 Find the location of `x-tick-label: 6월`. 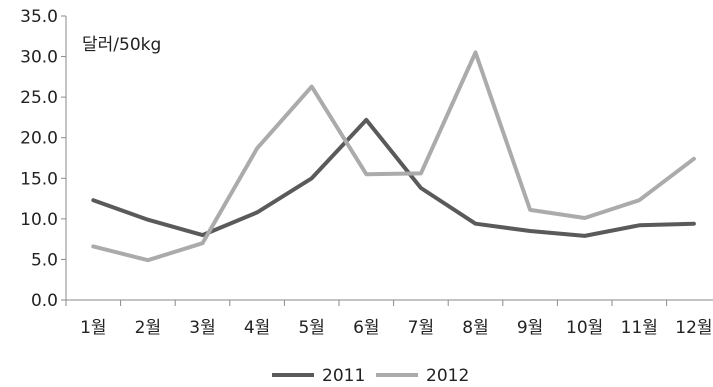

x-tick-label: 6월 is located at coordinates (366, 328).